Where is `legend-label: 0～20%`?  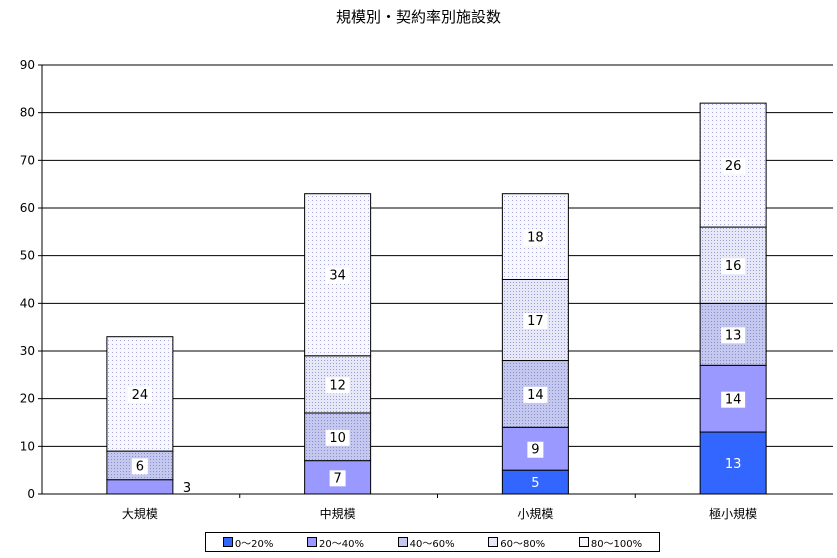 legend-label: 0～20% is located at coordinates (254, 544).